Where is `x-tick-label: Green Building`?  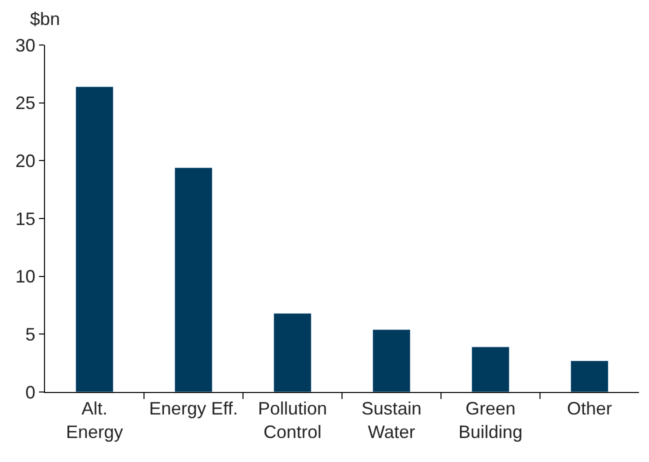
x-tick-label: Green Building is located at coordinates (490, 420).